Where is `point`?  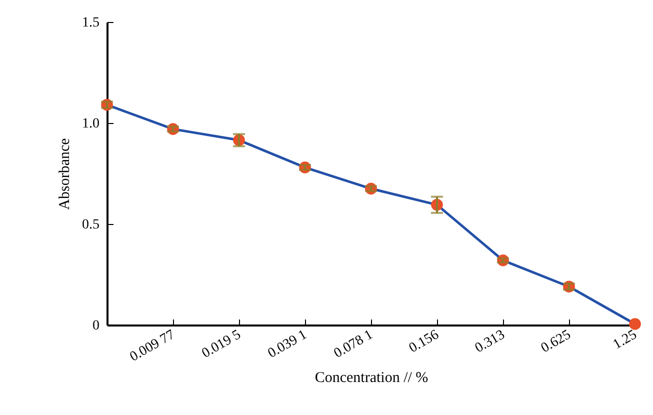
point is located at coordinates (635, 324).